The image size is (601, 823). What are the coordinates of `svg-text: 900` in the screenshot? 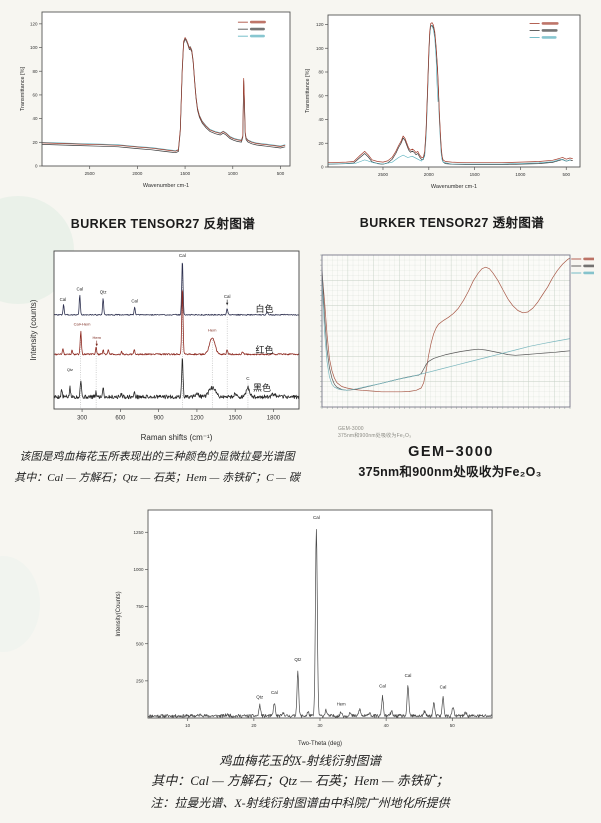 It's located at (159, 419).